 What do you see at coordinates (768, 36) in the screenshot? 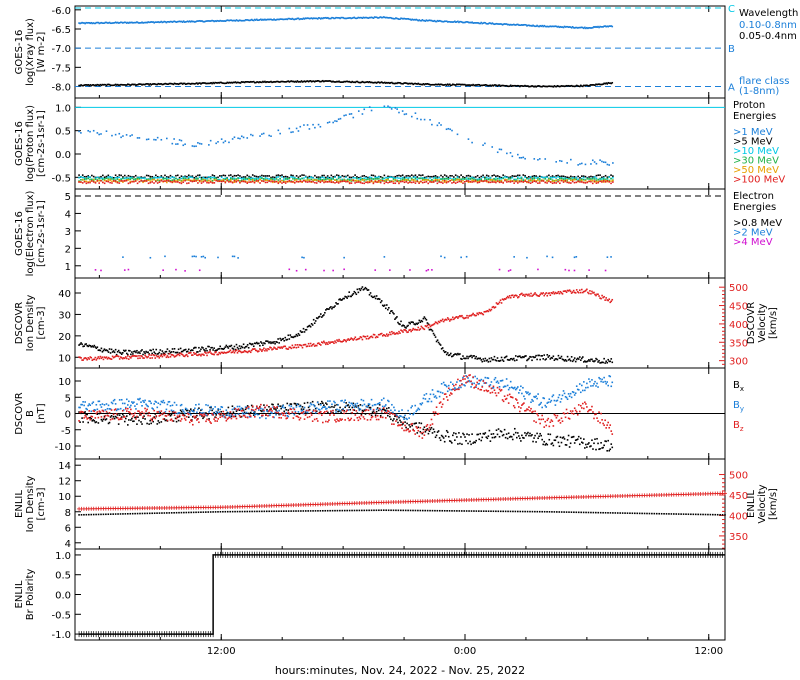
I see `legend-entry: 0.05-0.4nm` at bounding box center [768, 36].